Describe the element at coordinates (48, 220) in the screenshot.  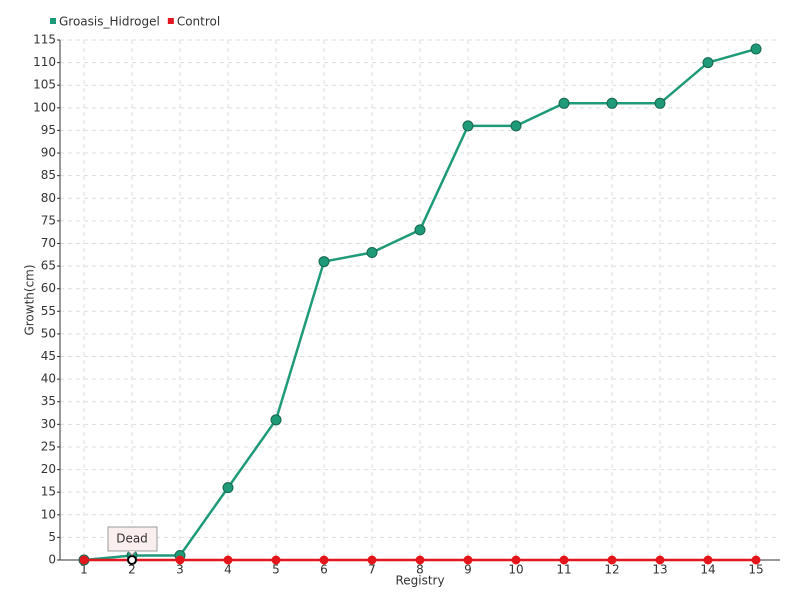
I see `y-tick-label: 75` at that location.